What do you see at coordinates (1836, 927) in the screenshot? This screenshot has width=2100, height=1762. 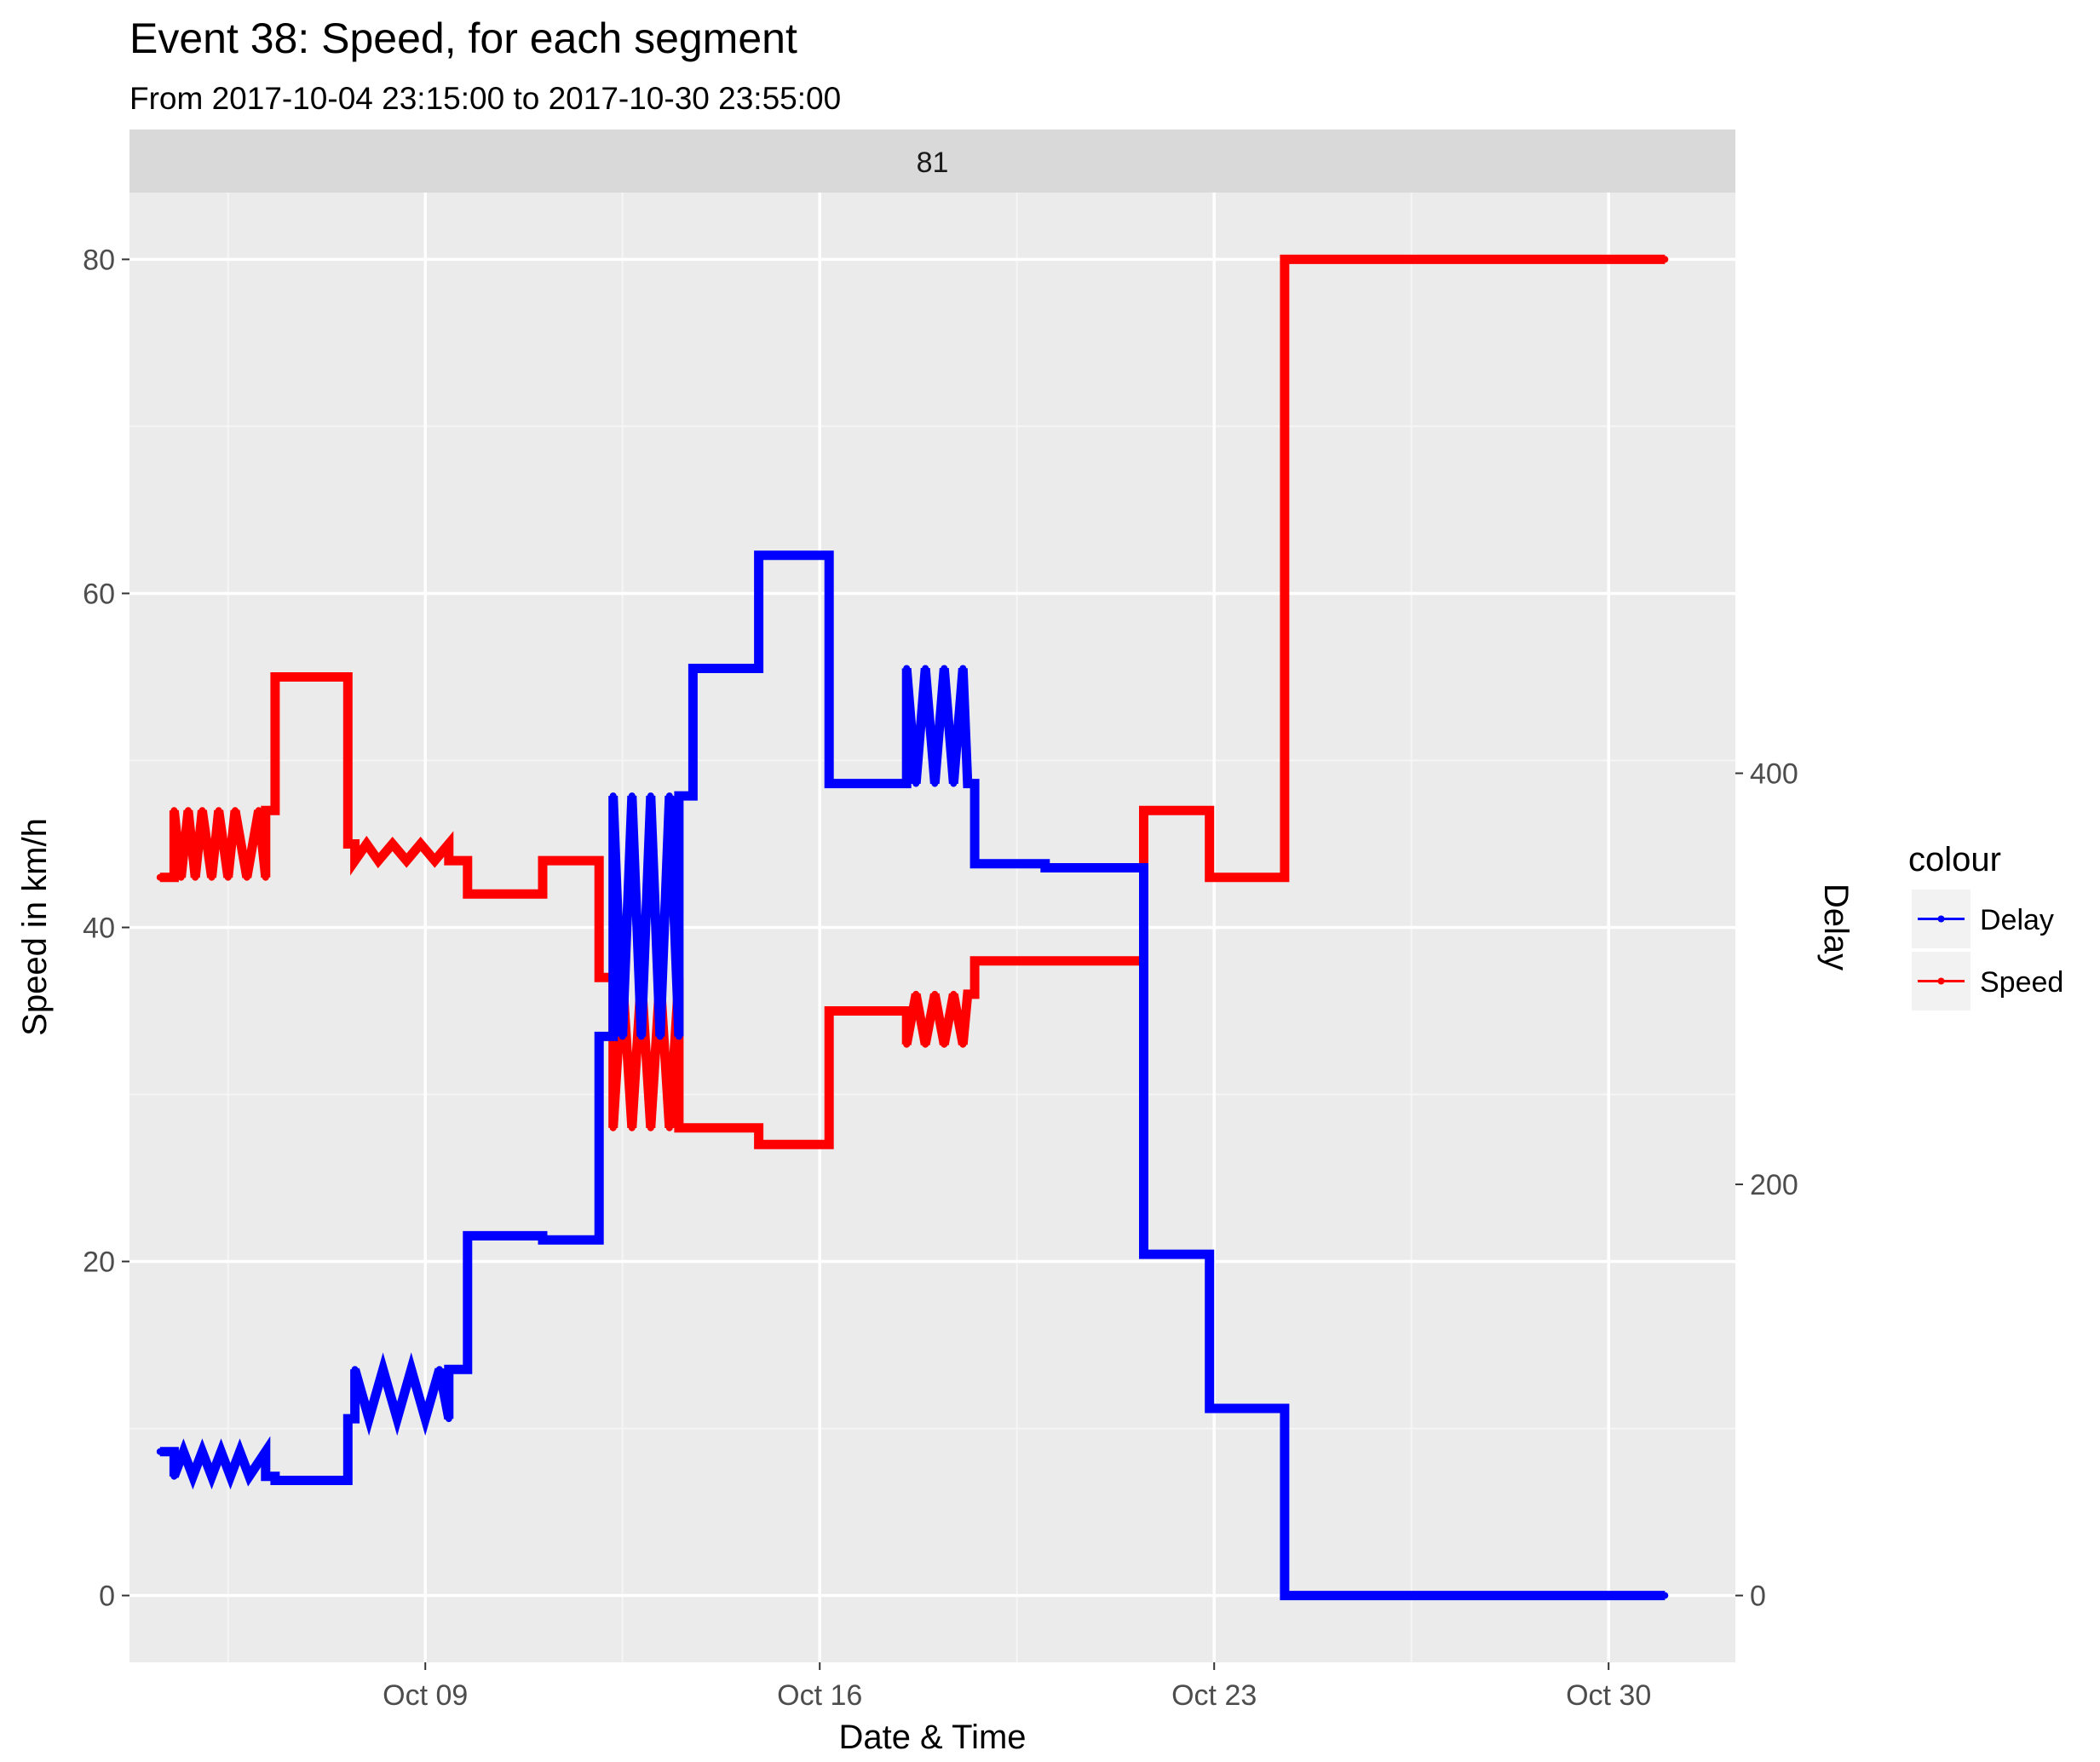 I see `y2-axis-title: Delay` at bounding box center [1836, 927].